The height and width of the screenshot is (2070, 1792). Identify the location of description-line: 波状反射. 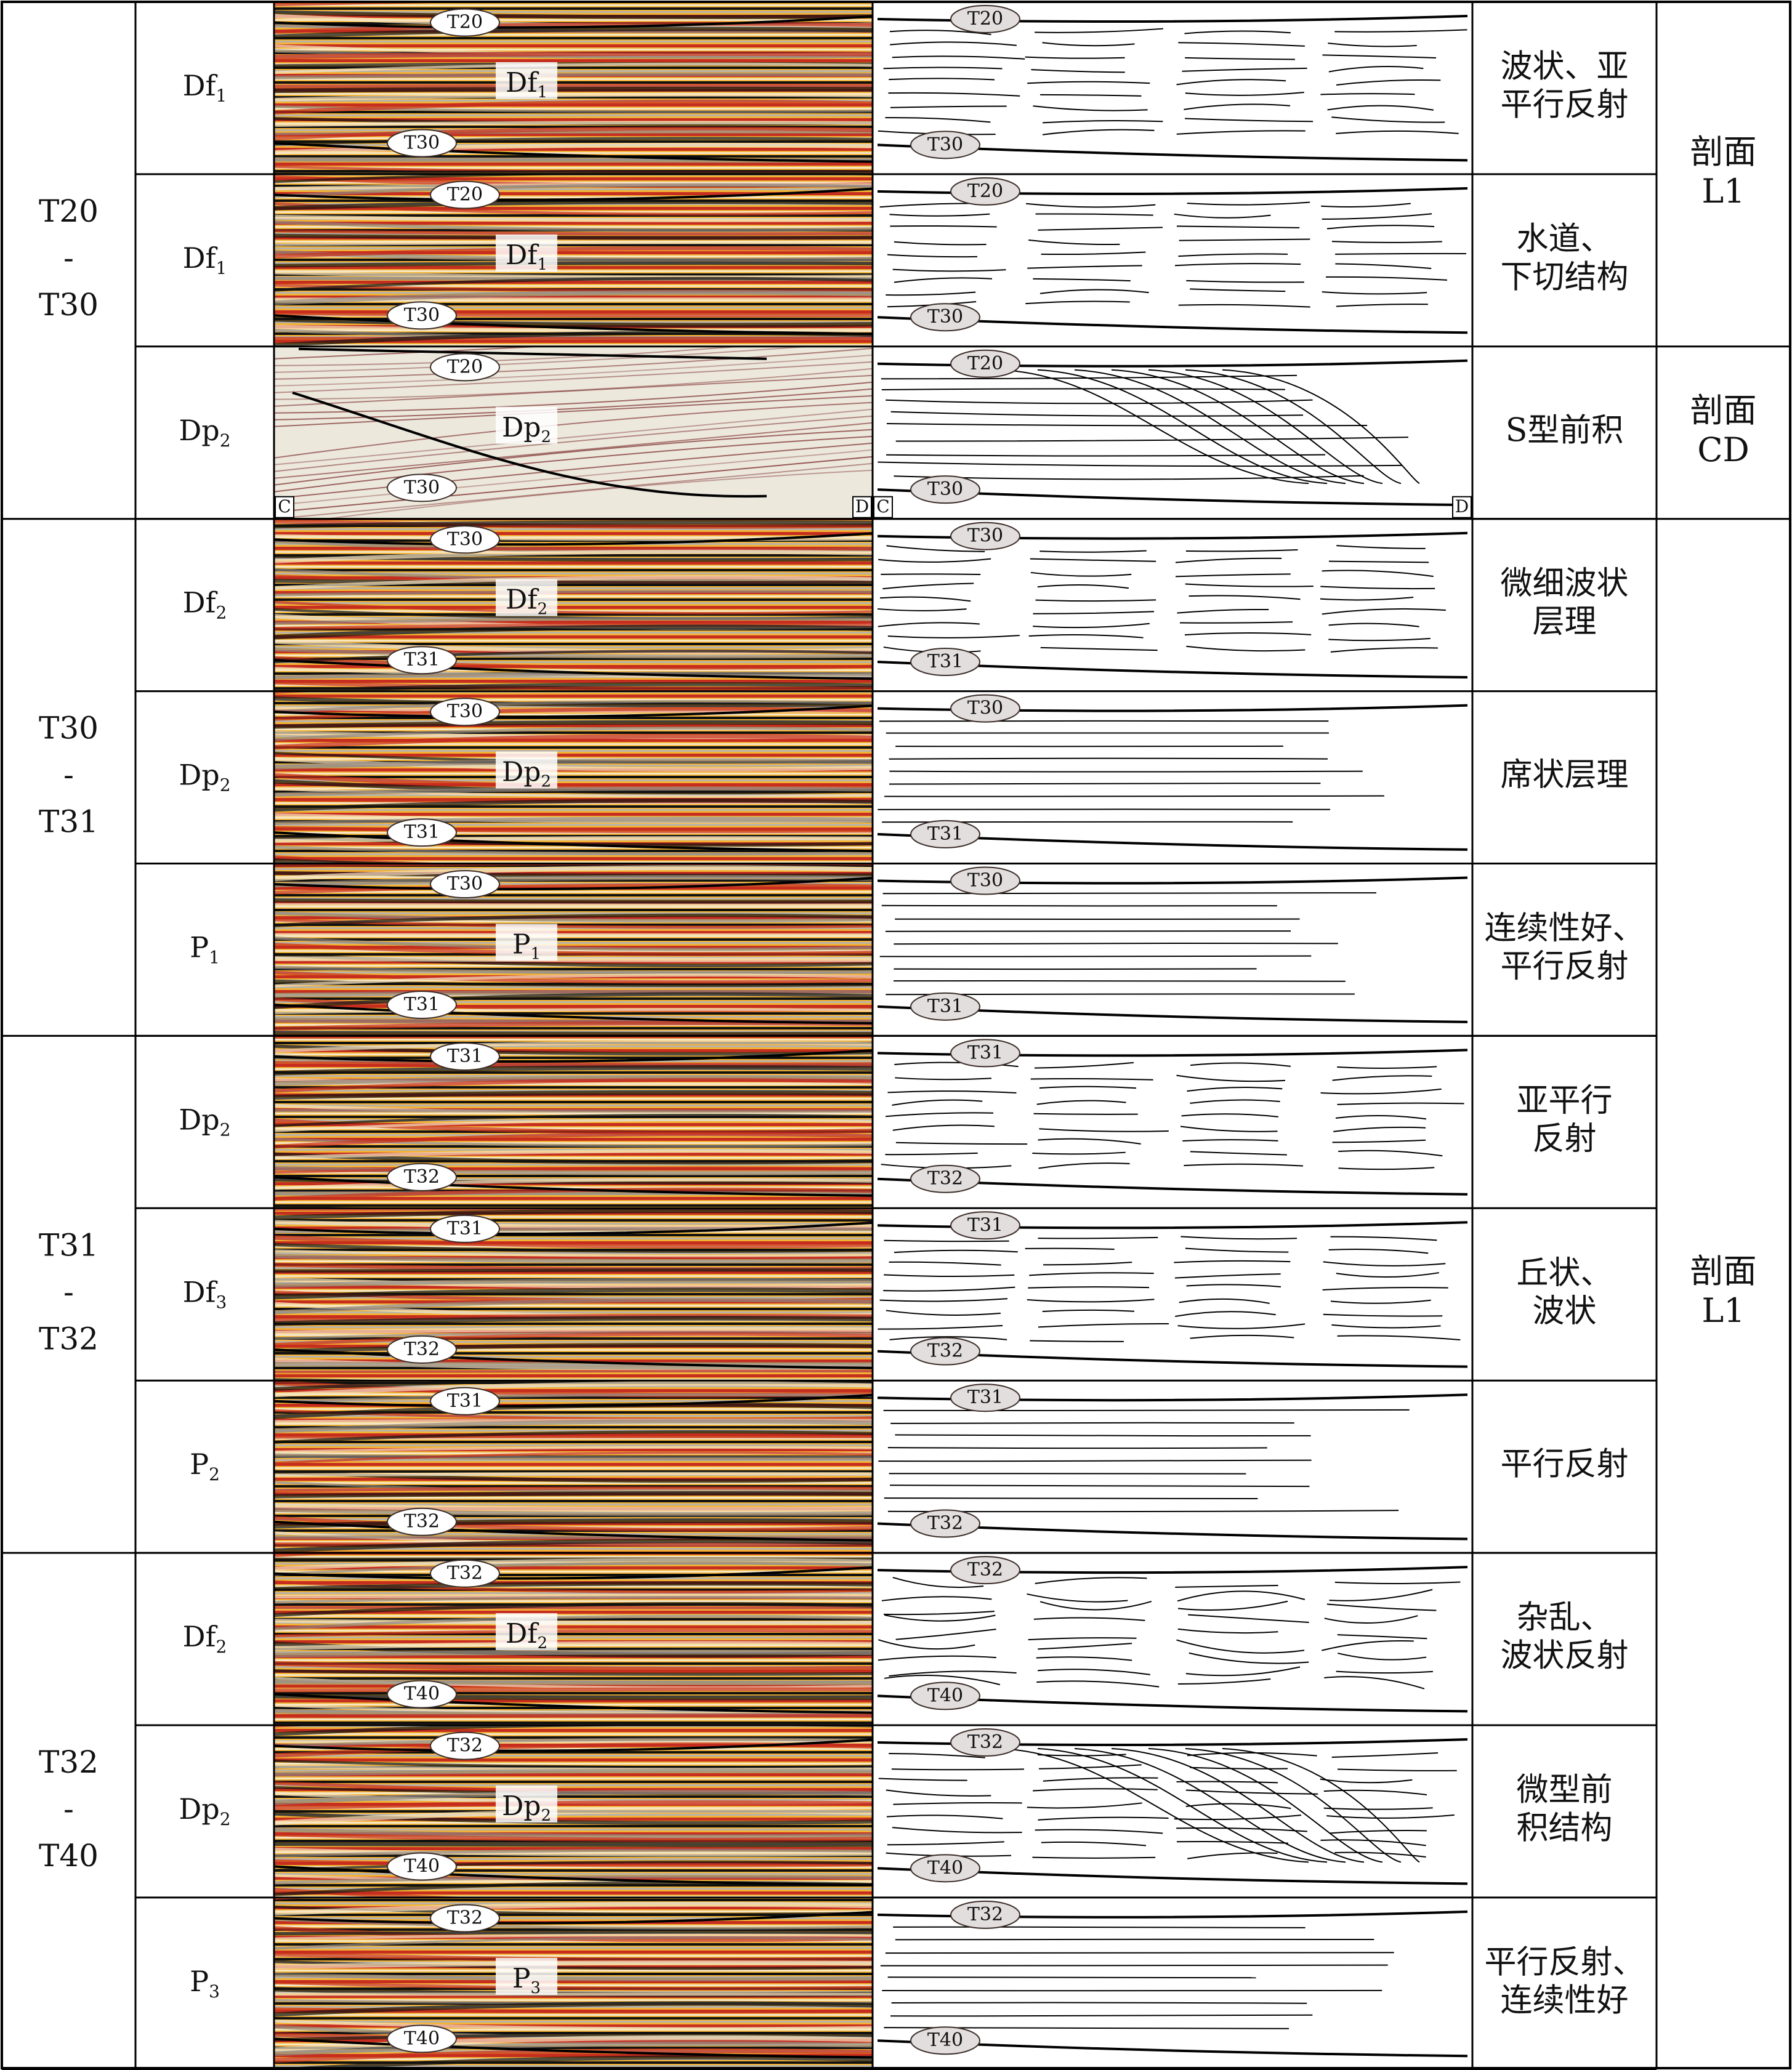
(1564, 1656).